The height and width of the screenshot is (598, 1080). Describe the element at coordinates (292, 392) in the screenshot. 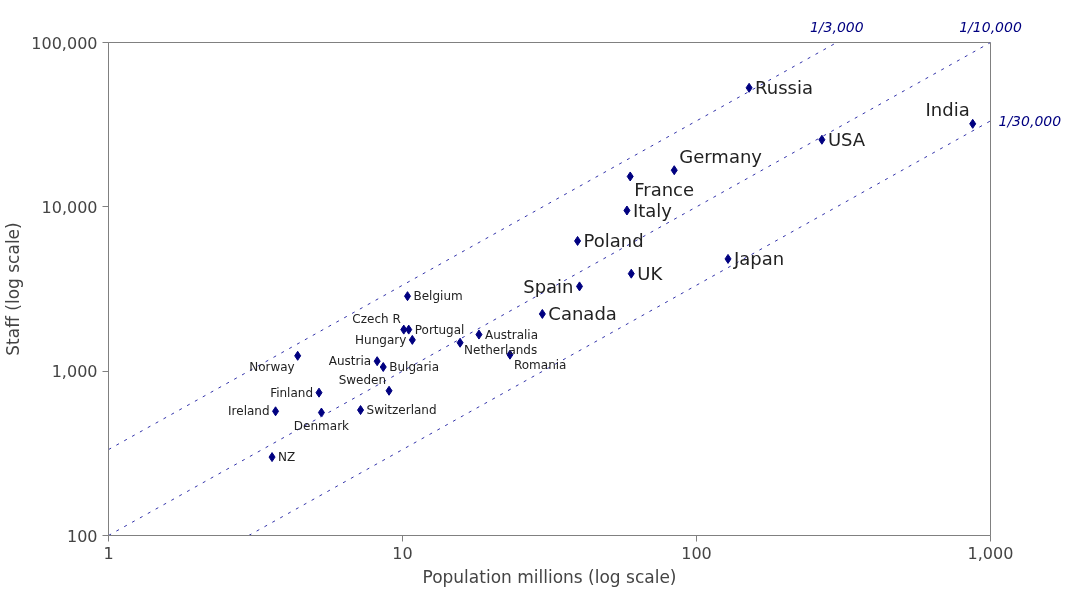

I see `annotation: Finland` at that location.